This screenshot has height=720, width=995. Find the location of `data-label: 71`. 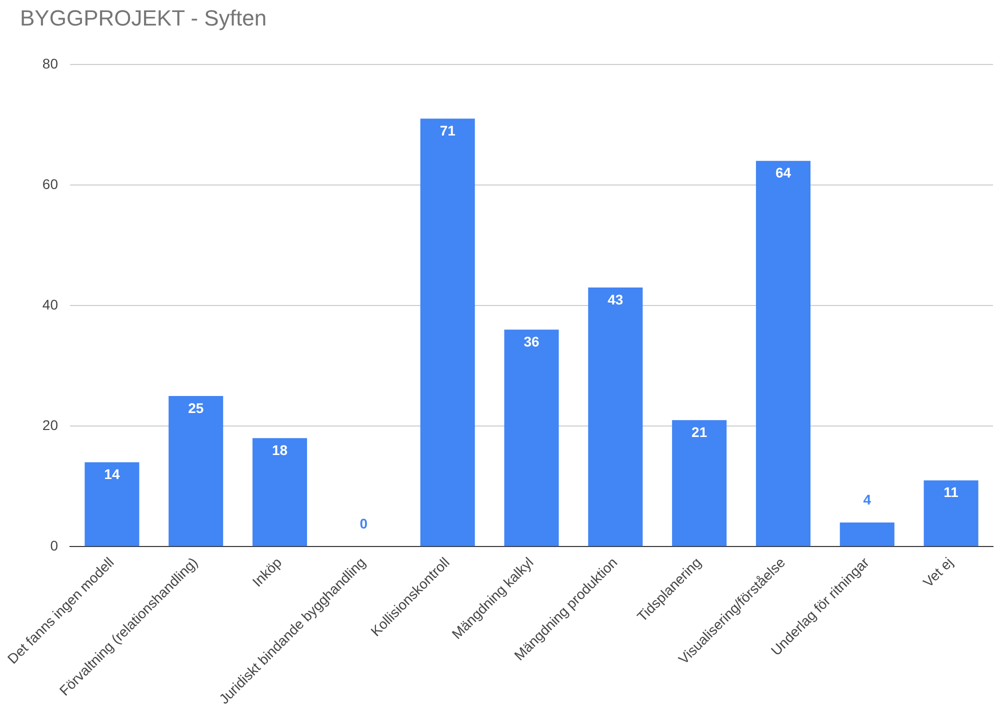

data-label: 71 is located at coordinates (448, 130).